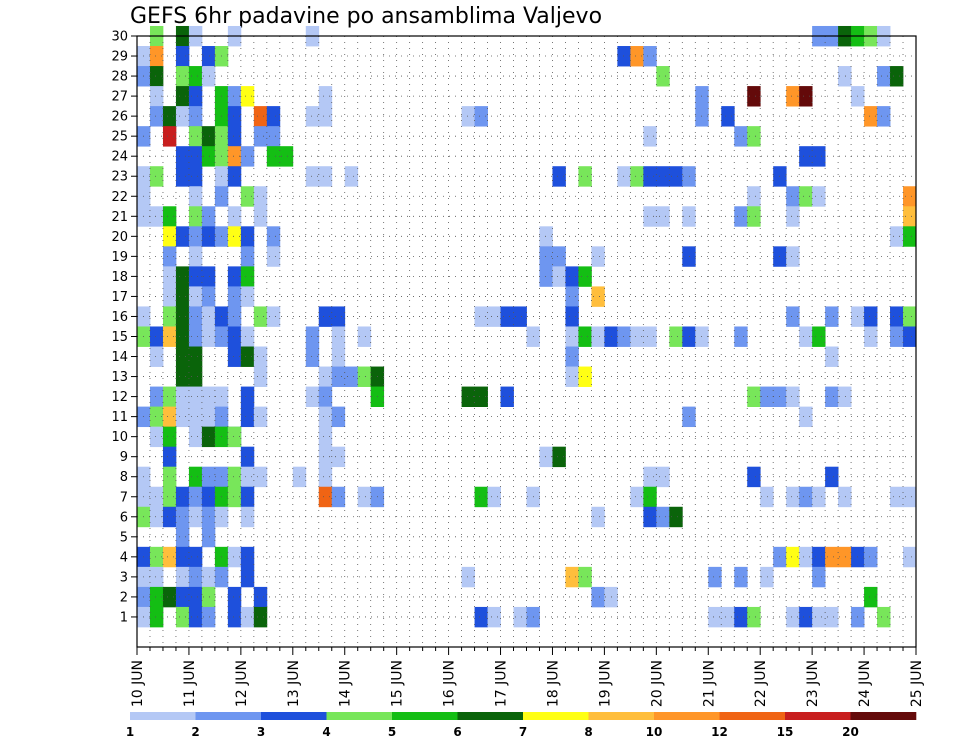 Image resolution: width=960 pixels, height=742 pixels. What do you see at coordinates (119, 117) in the screenshot?
I see `y-tick-label: 26` at bounding box center [119, 117].